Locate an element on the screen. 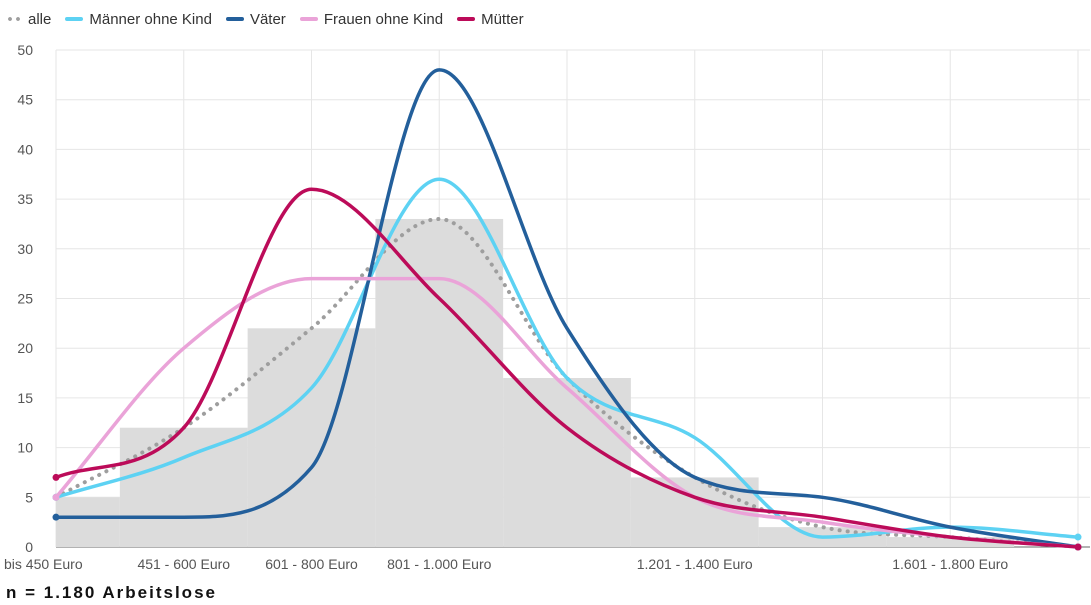  x-tick-label: bis 450 Euro is located at coordinates (43, 564).